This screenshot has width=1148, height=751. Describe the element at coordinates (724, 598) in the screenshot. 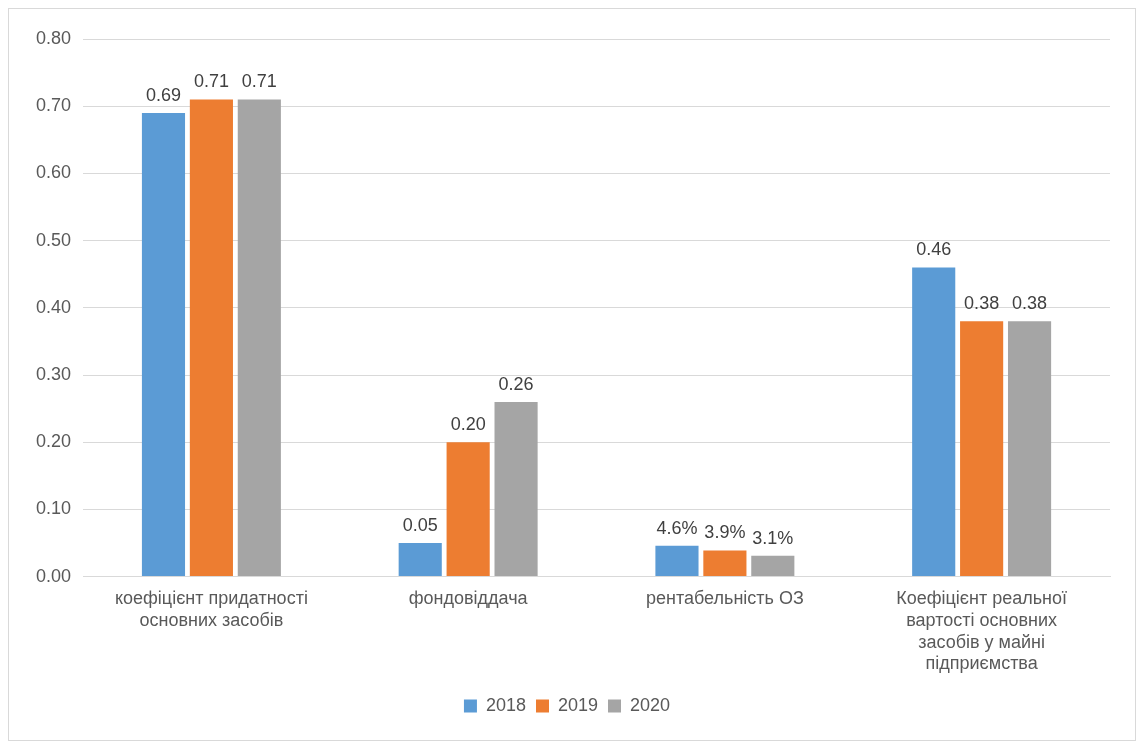

I see `x-tick-label: рентабельність ОЗ` at that location.